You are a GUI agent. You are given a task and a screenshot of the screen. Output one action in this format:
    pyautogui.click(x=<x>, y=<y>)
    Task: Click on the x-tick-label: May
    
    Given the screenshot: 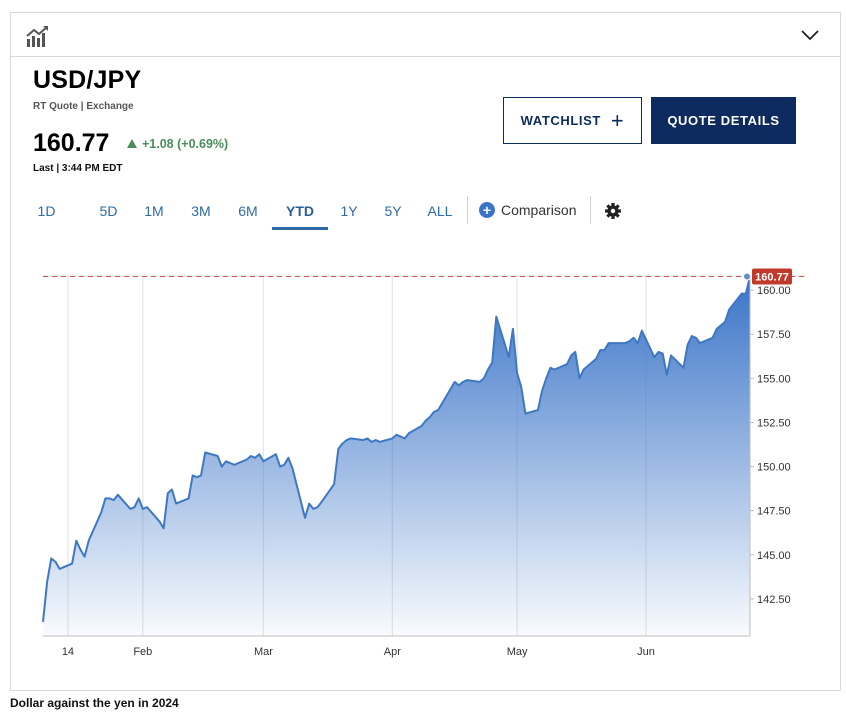 What is the action you would take?
    pyautogui.click(x=517, y=652)
    